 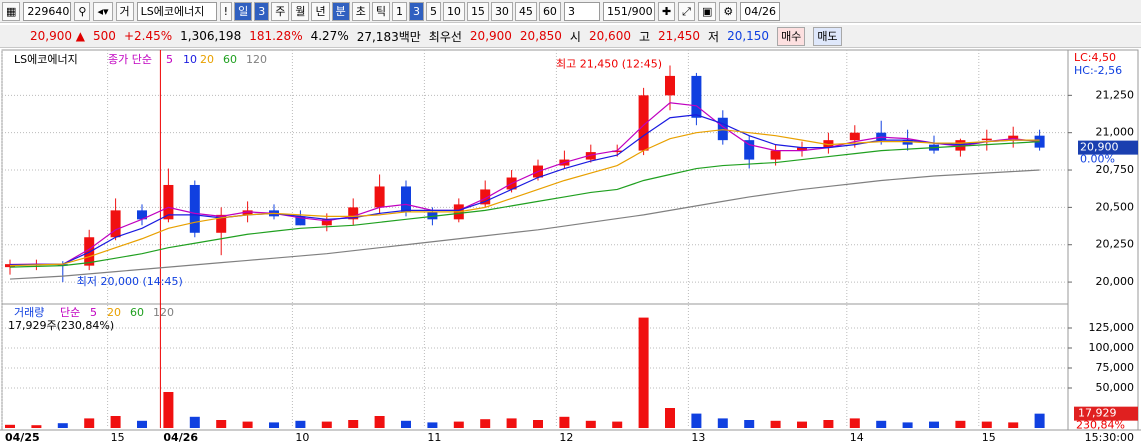 I want to click on period-button: 일, so click(x=243, y=11).